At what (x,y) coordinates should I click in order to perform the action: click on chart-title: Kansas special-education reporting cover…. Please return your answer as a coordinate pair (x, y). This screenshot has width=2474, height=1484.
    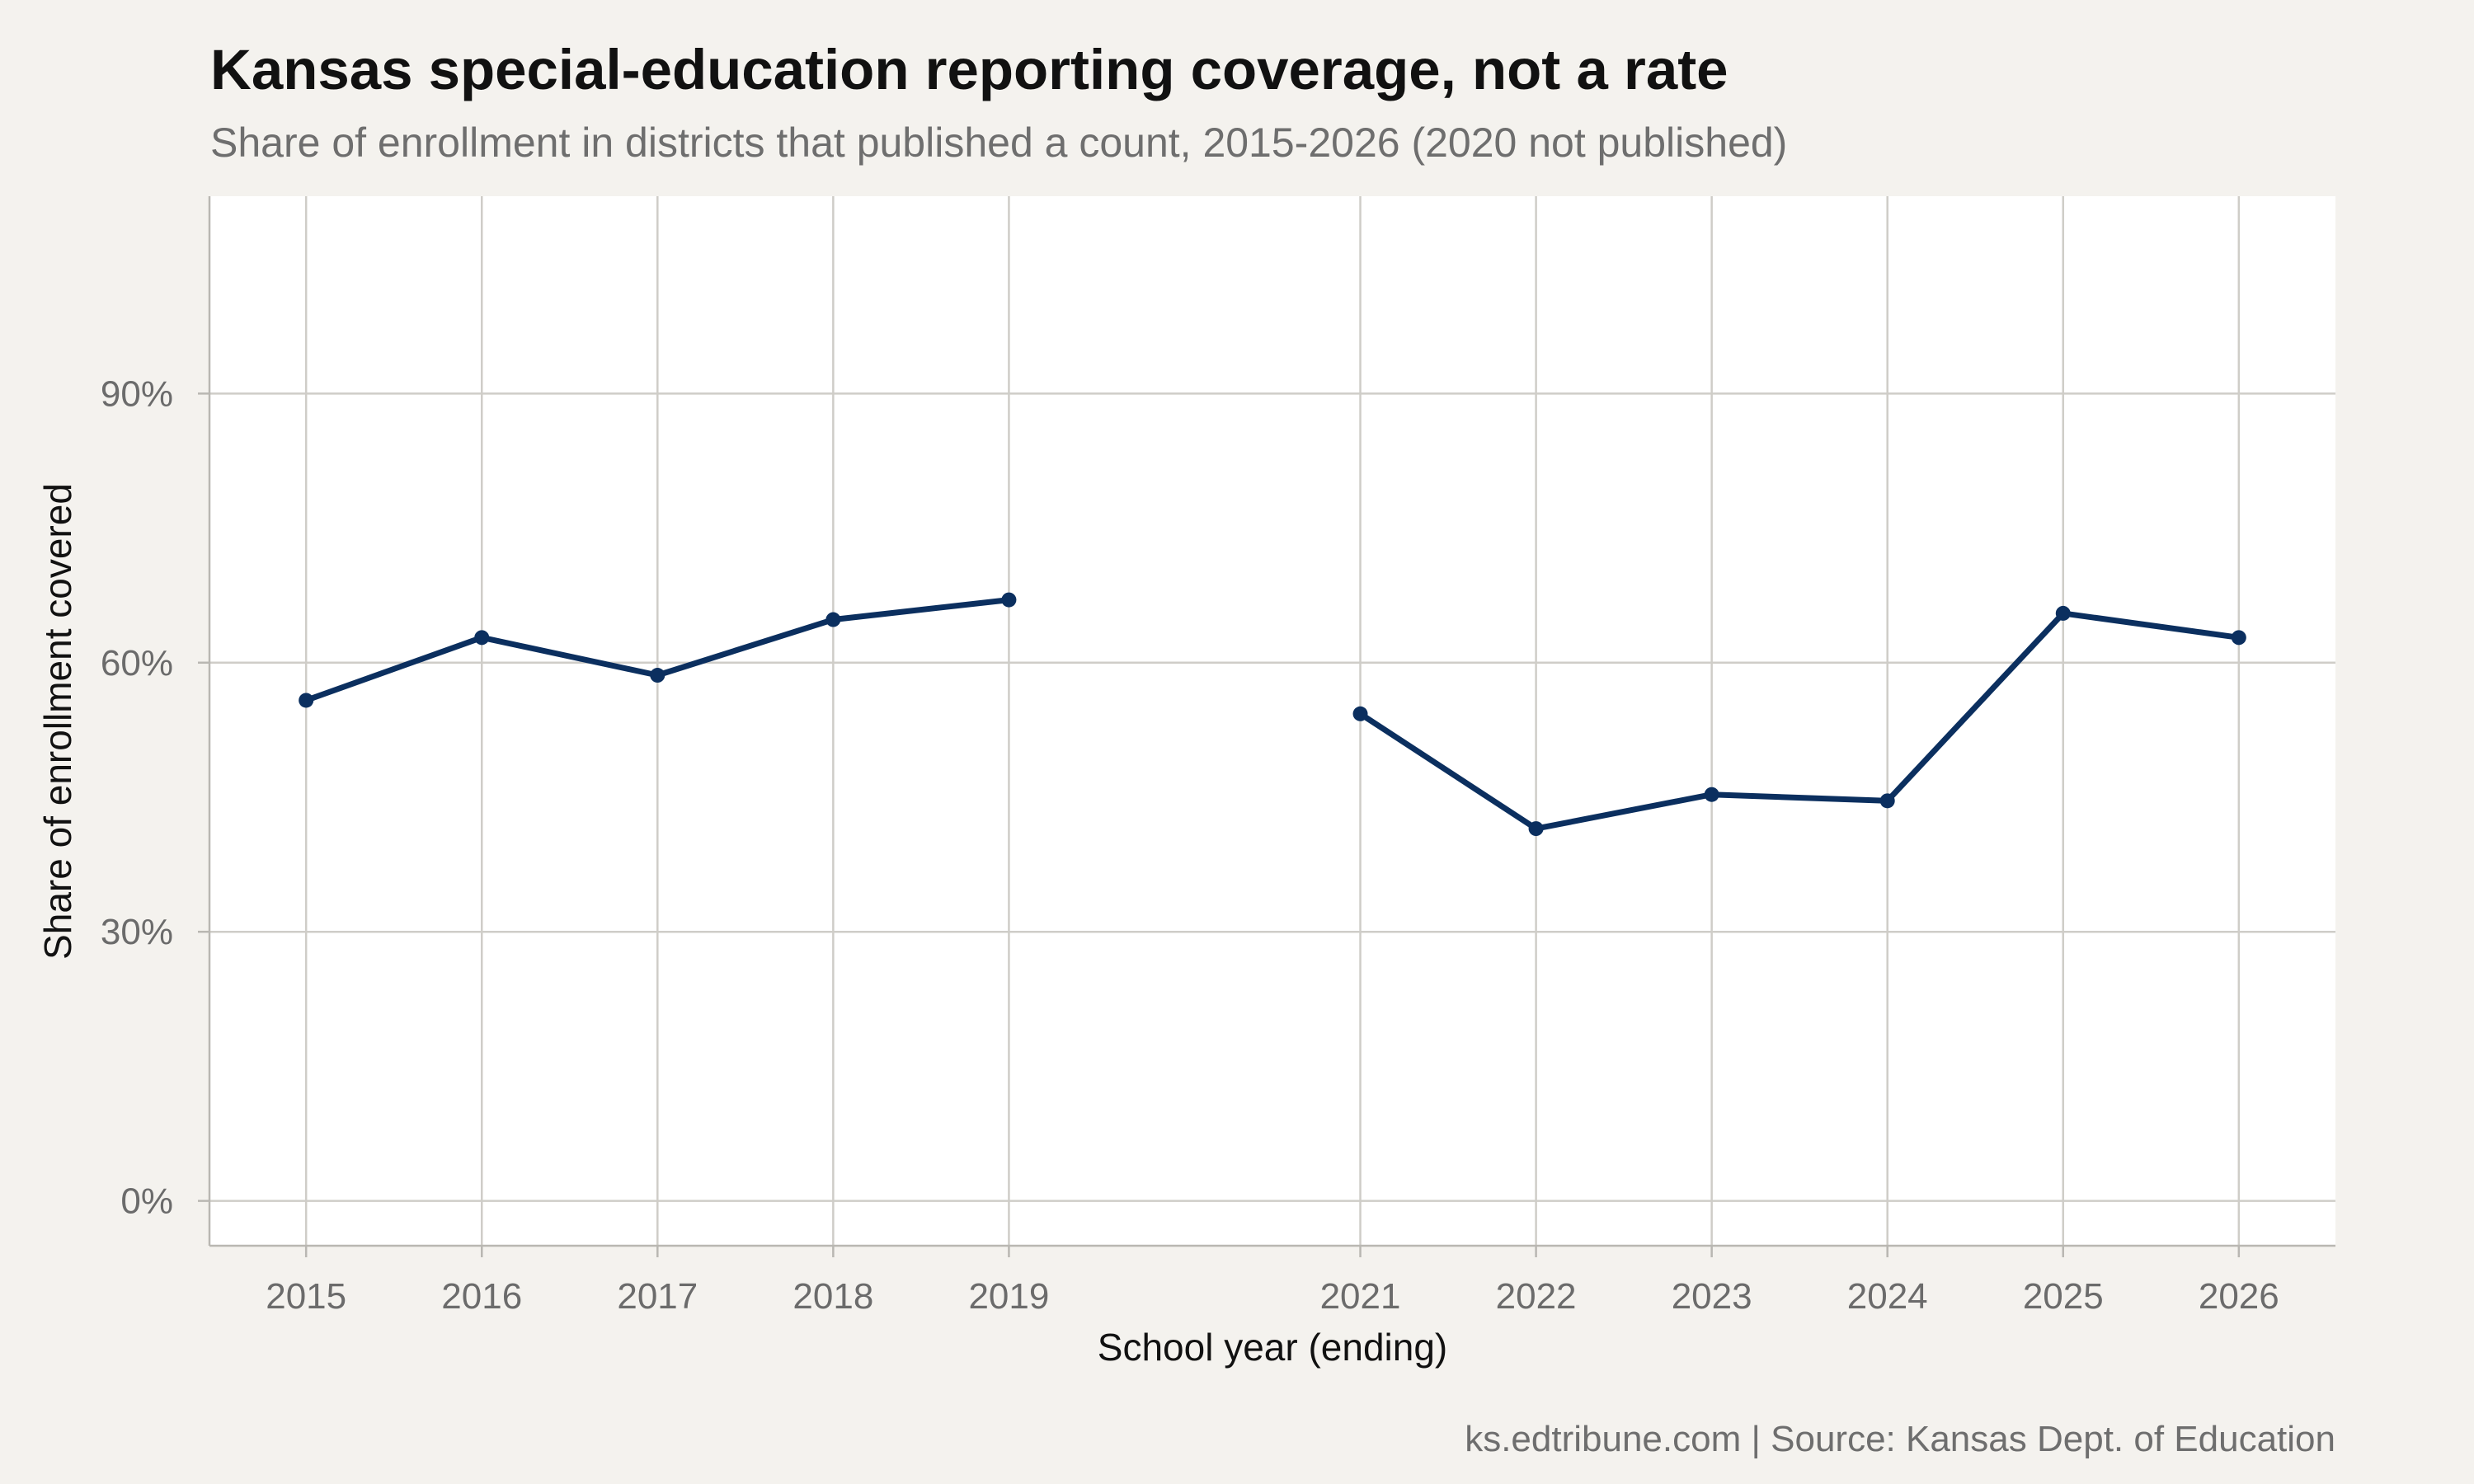
    Looking at the image, I should click on (969, 69).